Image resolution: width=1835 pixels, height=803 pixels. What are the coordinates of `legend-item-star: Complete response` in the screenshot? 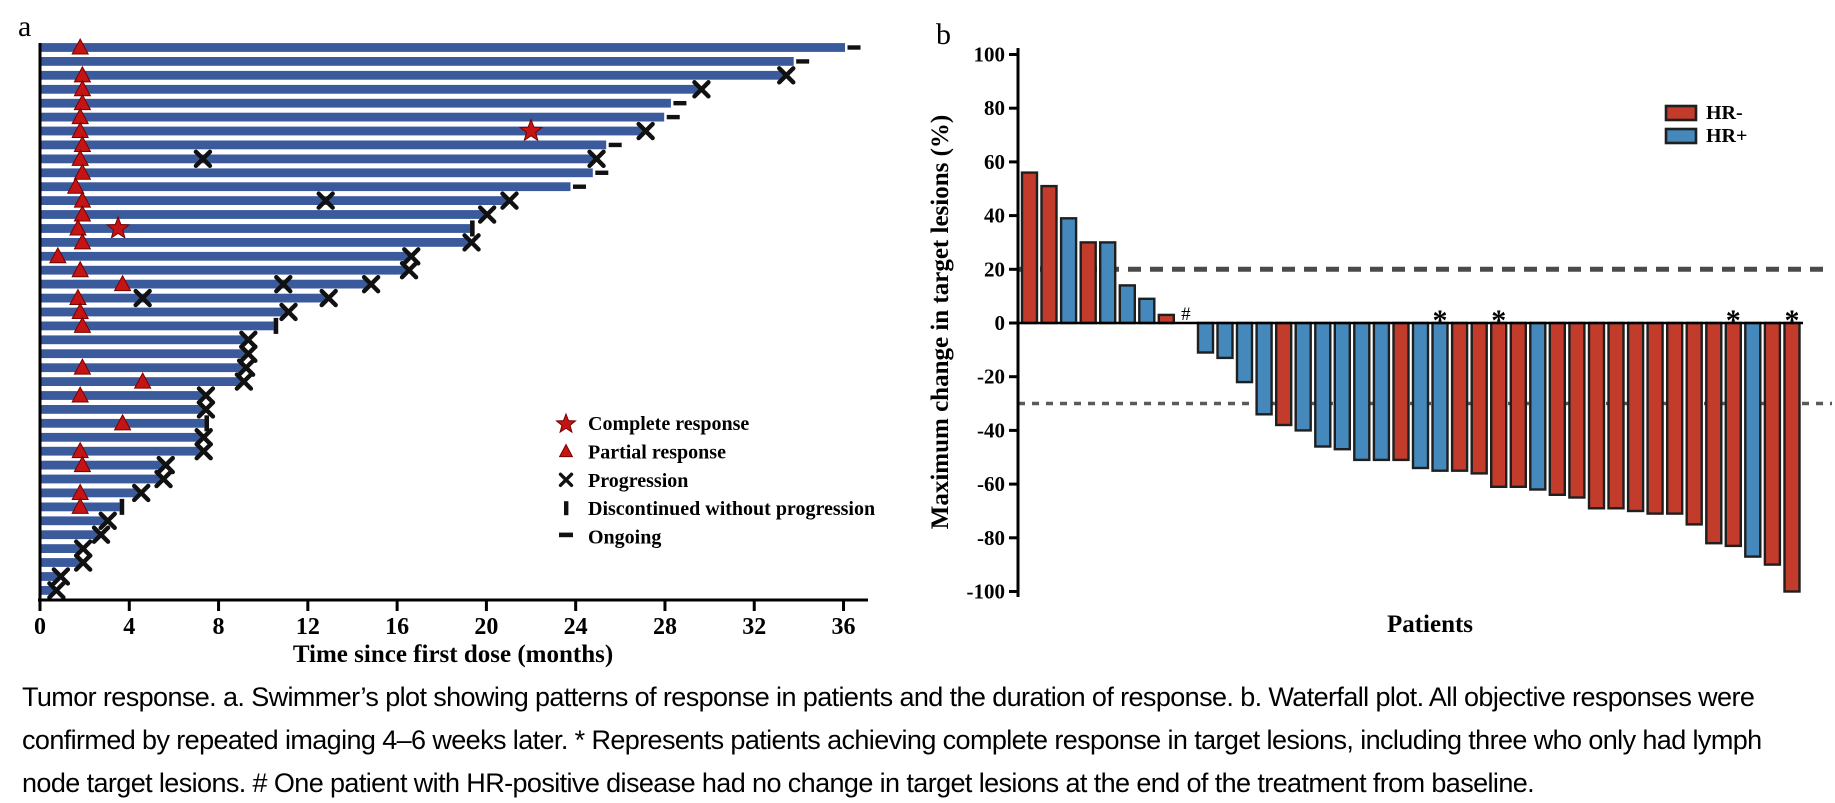 It's located at (652, 423).